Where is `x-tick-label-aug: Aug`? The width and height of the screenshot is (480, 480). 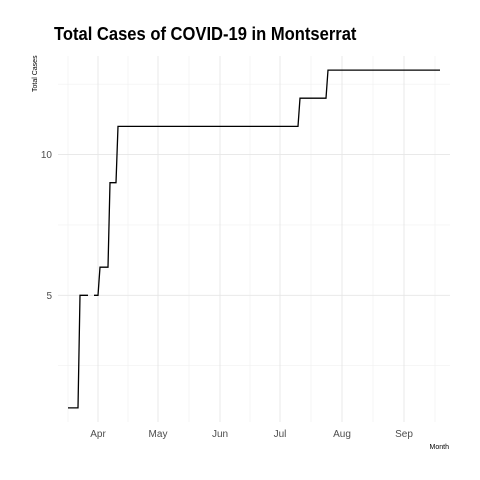
x-tick-label-aug: Aug is located at coordinates (342, 434).